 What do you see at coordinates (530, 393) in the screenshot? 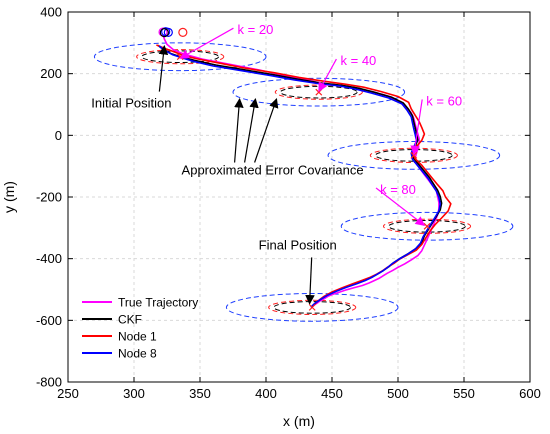
I see `x-tick-label: 600` at bounding box center [530, 393].